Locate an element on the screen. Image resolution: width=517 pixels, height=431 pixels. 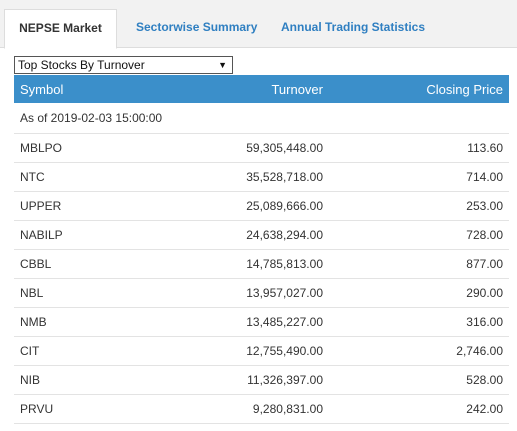
cell-symbol: CBBL is located at coordinates (104, 264).